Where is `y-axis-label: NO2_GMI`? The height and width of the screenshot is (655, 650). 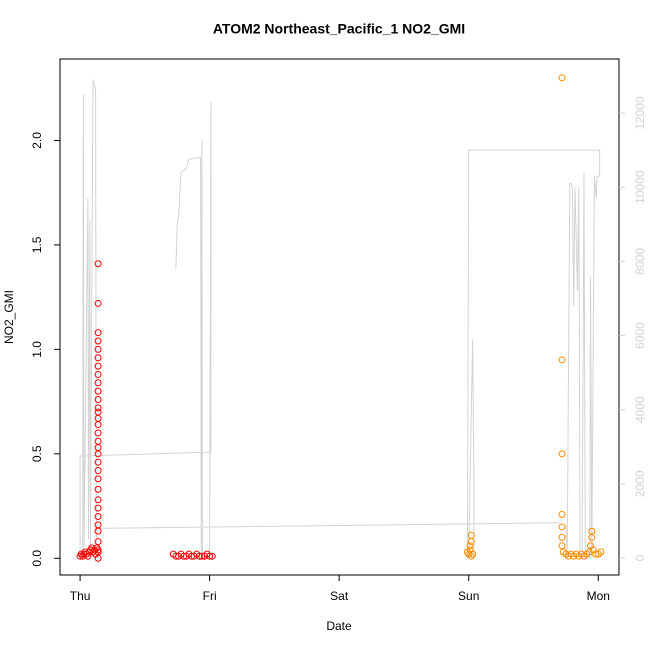
y-axis-label: NO2_GMI is located at coordinates (9, 317).